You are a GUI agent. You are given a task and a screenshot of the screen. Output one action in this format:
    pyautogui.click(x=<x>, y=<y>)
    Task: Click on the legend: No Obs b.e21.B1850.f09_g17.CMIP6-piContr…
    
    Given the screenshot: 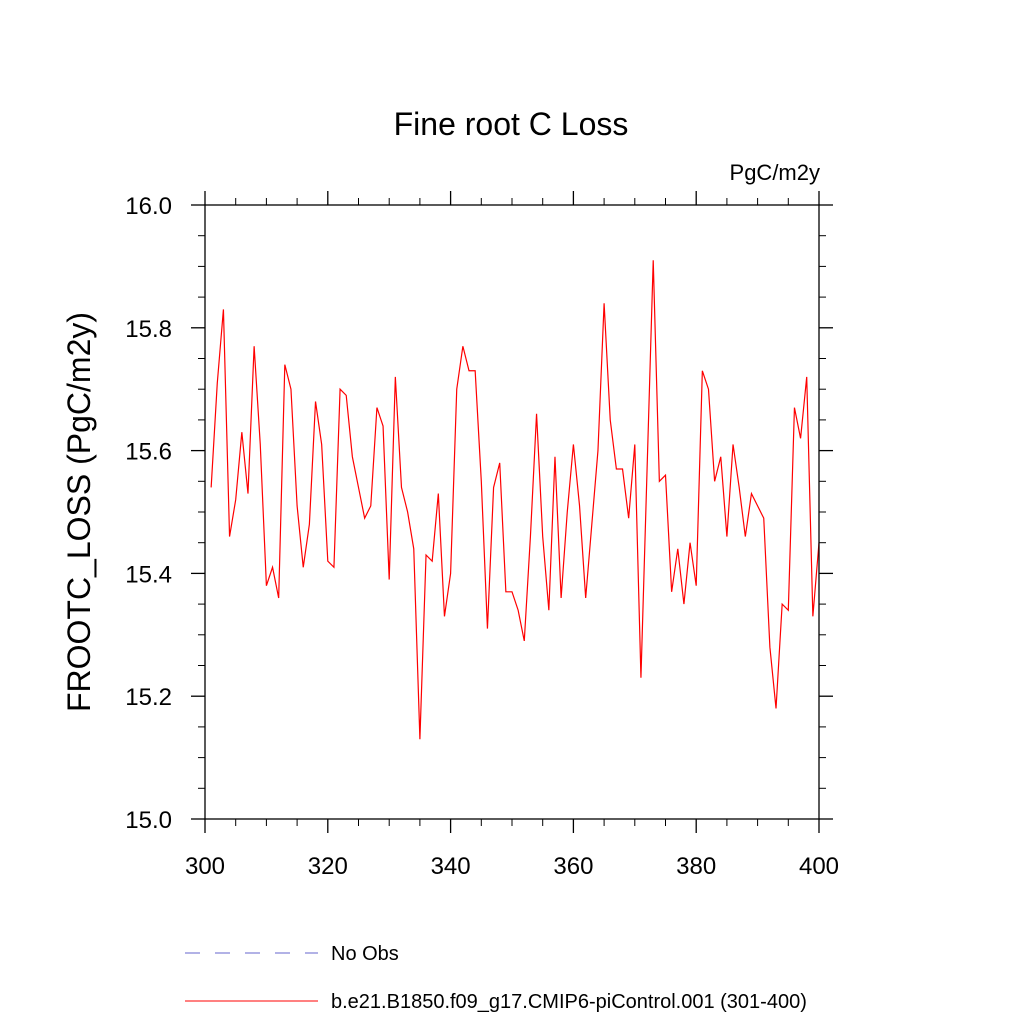 What is the action you would take?
    pyautogui.click(x=496, y=978)
    